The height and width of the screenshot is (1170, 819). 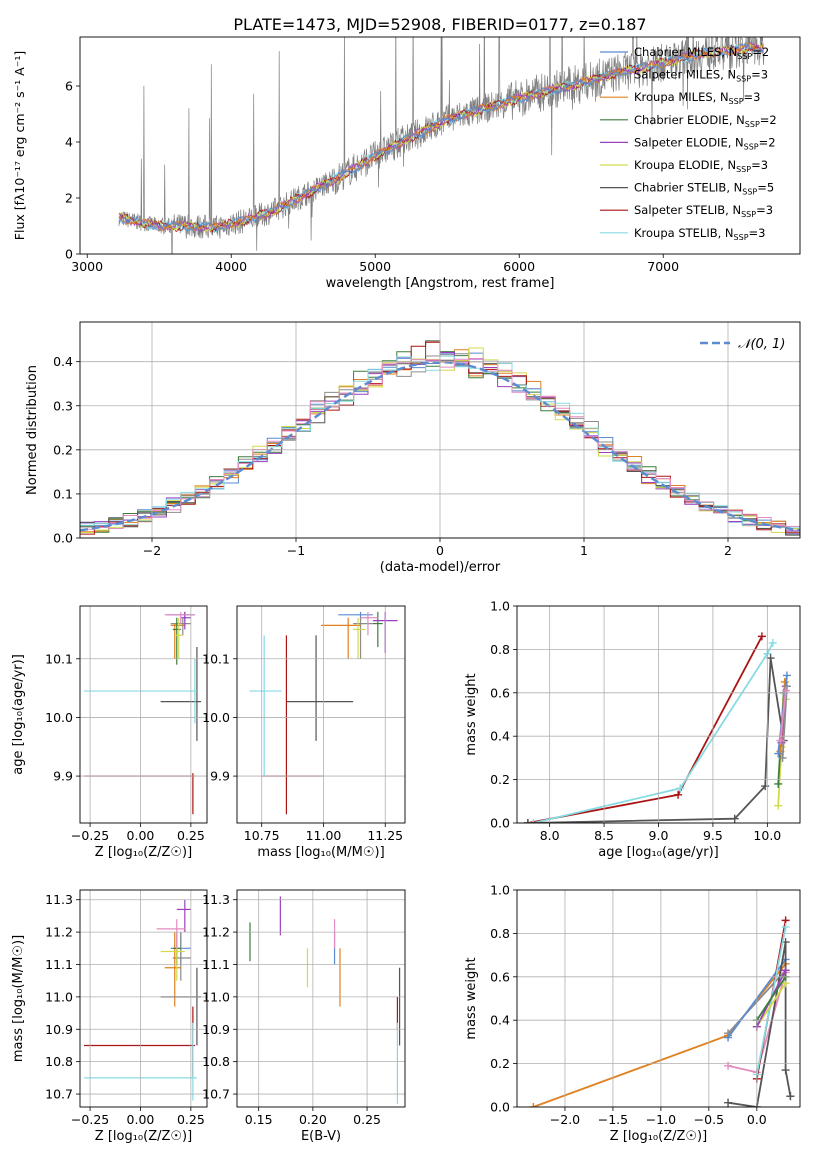 What do you see at coordinates (500, 1063) in the screenshot?
I see `y-tick-label: 0.2` at bounding box center [500, 1063].